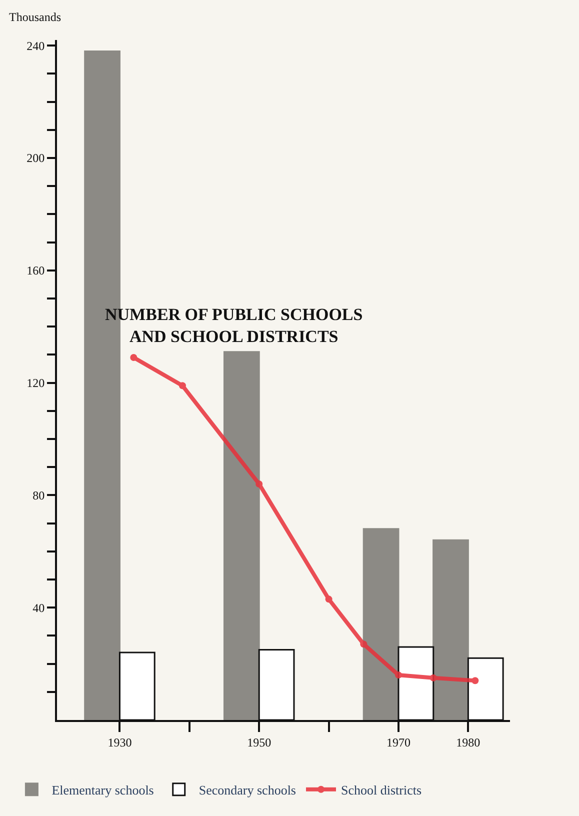 The height and width of the screenshot is (816, 579). Describe the element at coordinates (103, 790) in the screenshot. I see `legend-label: Elementary schools` at that location.